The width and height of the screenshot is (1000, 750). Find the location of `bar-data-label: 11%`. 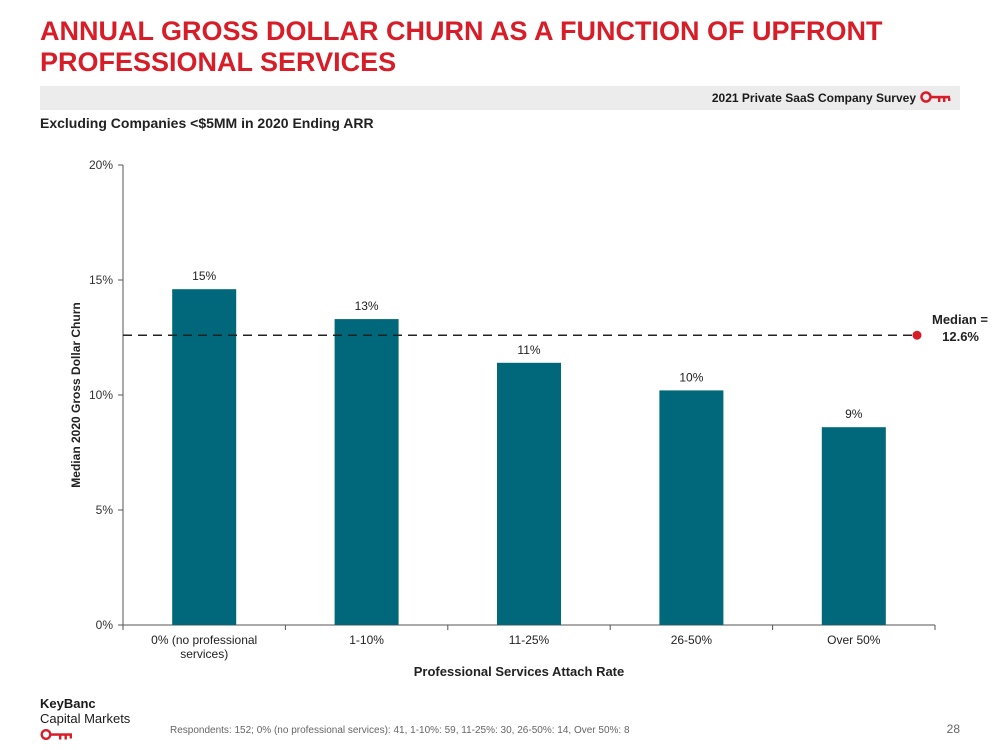

bar-data-label: 11% is located at coordinates (528, 350).